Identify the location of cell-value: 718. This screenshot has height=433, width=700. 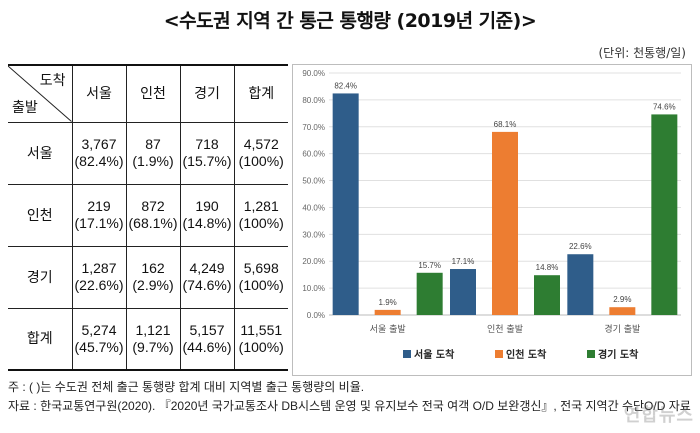
(207, 144).